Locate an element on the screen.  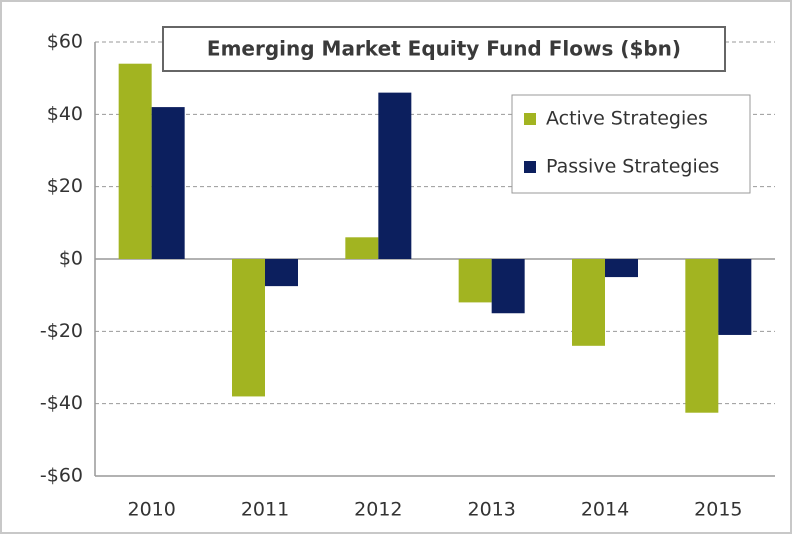
legend-label: Active Strategies is located at coordinates (627, 119).